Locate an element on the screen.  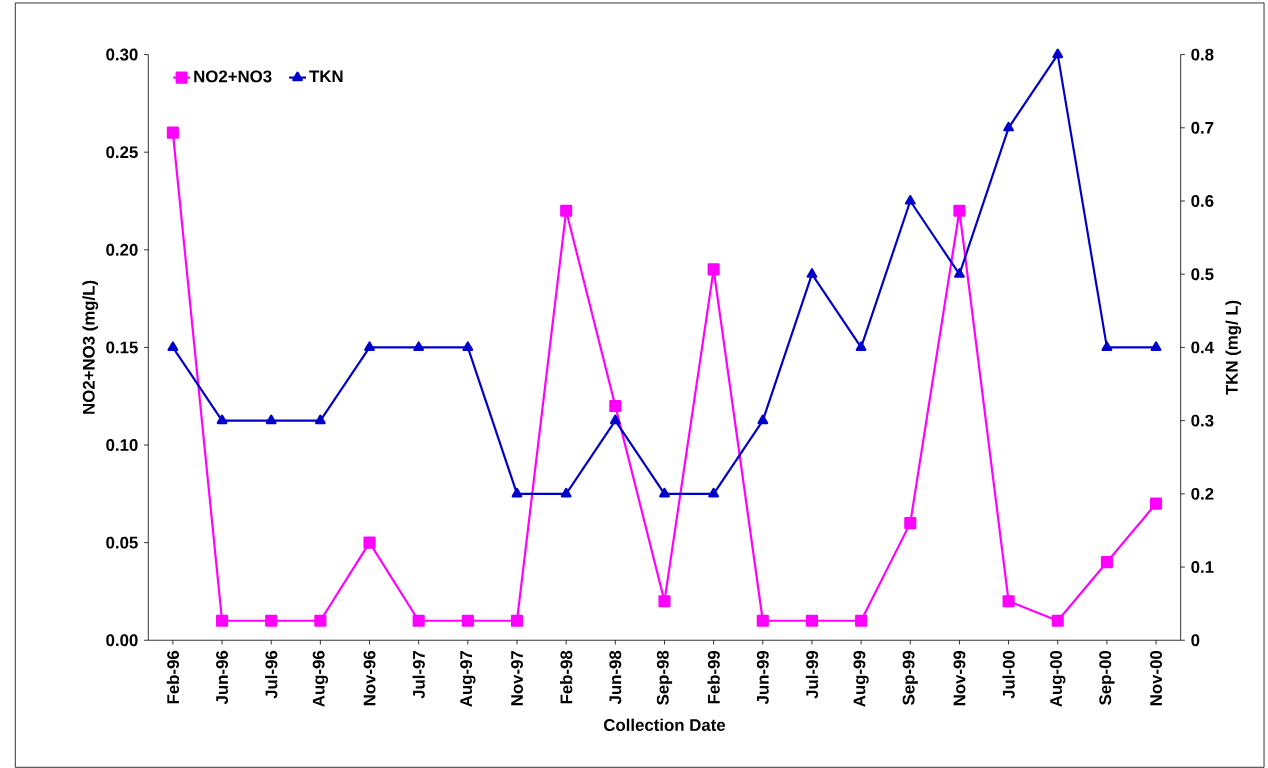
x-tick-label: Nov-00 is located at coordinates (1156, 678).